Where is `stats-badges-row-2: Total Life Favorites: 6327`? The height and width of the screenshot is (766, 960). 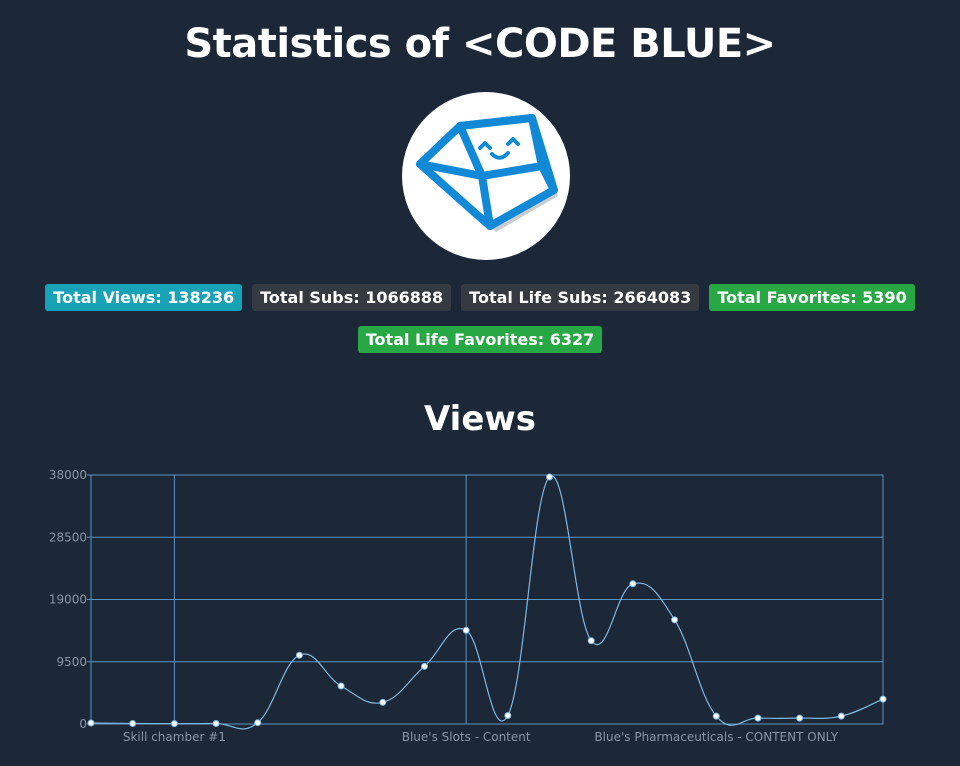 stats-badges-row-2: Total Life Favorites: 6327 is located at coordinates (480, 339).